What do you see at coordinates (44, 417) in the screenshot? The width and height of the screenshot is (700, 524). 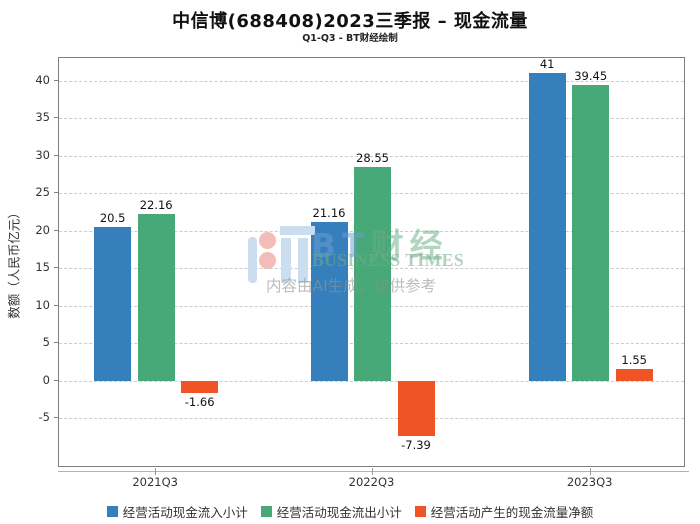 I see `y-tick-label: -5` at bounding box center [44, 417].